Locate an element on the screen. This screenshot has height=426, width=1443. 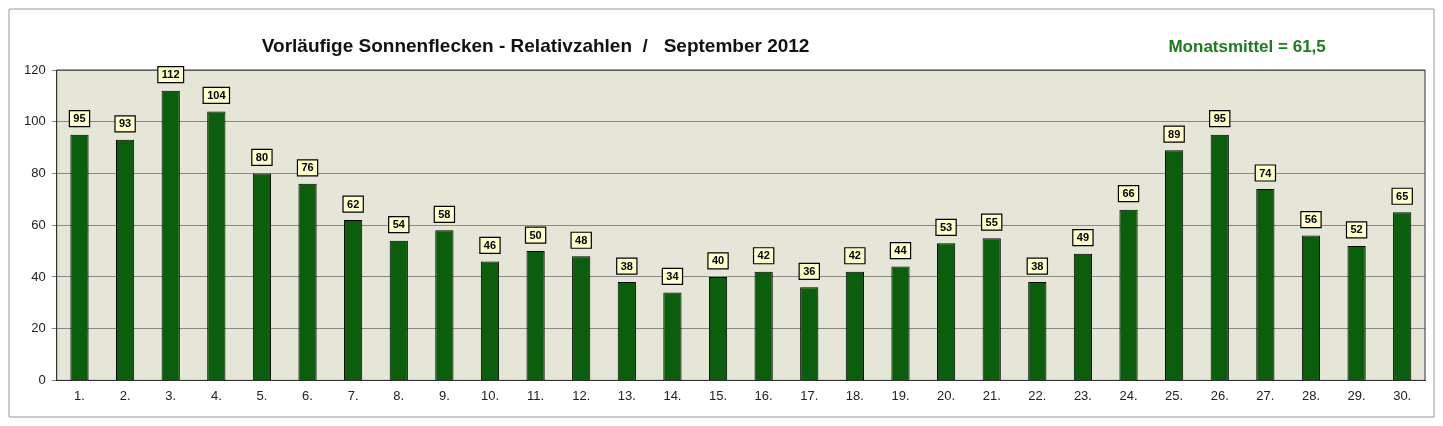
x-tick-label: 2. is located at coordinates (125, 395).